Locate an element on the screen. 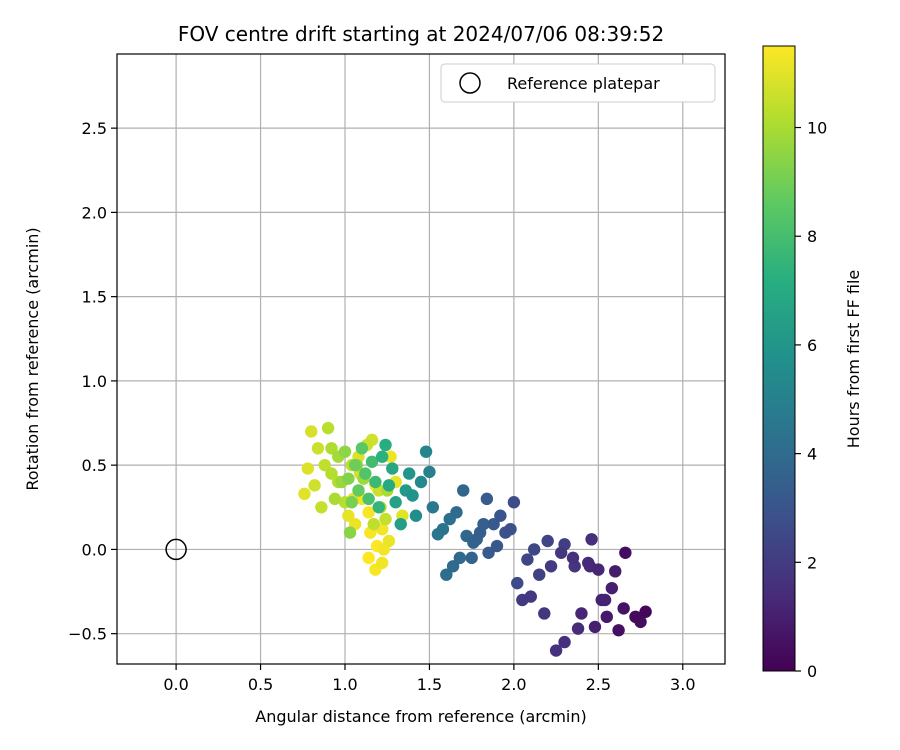  colorbar-tick-label: 4 is located at coordinates (812, 454).